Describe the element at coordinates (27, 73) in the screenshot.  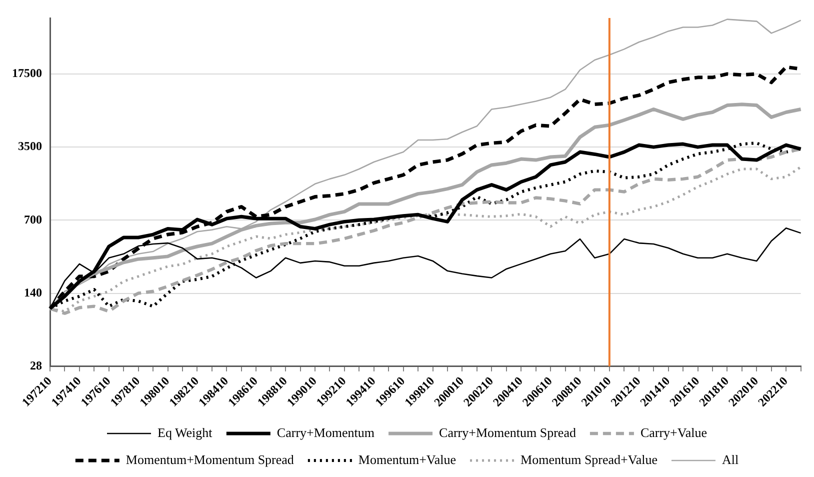
I see `y-tick-label: 17500` at that location.